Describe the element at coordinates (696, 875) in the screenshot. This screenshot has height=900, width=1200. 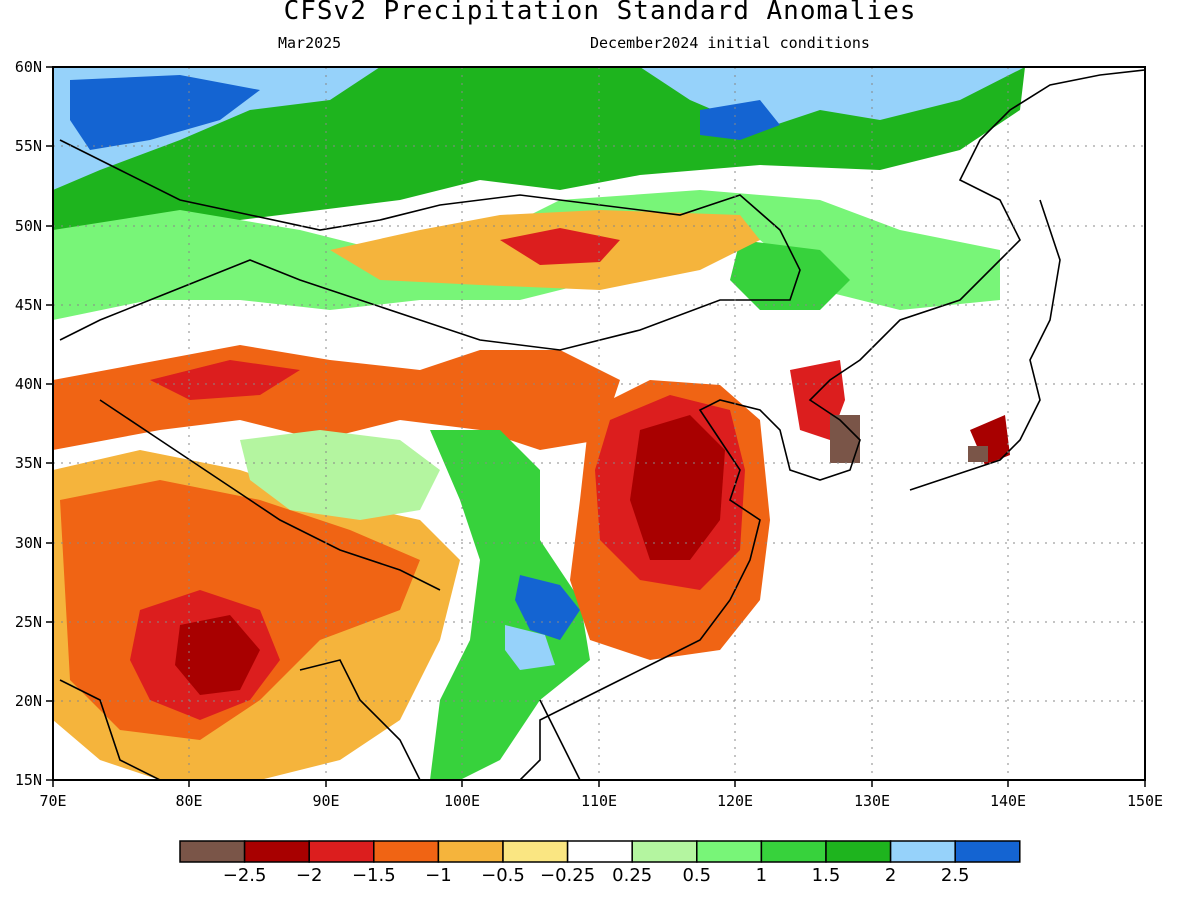
I see `colorbar-label: 0.5` at that location.